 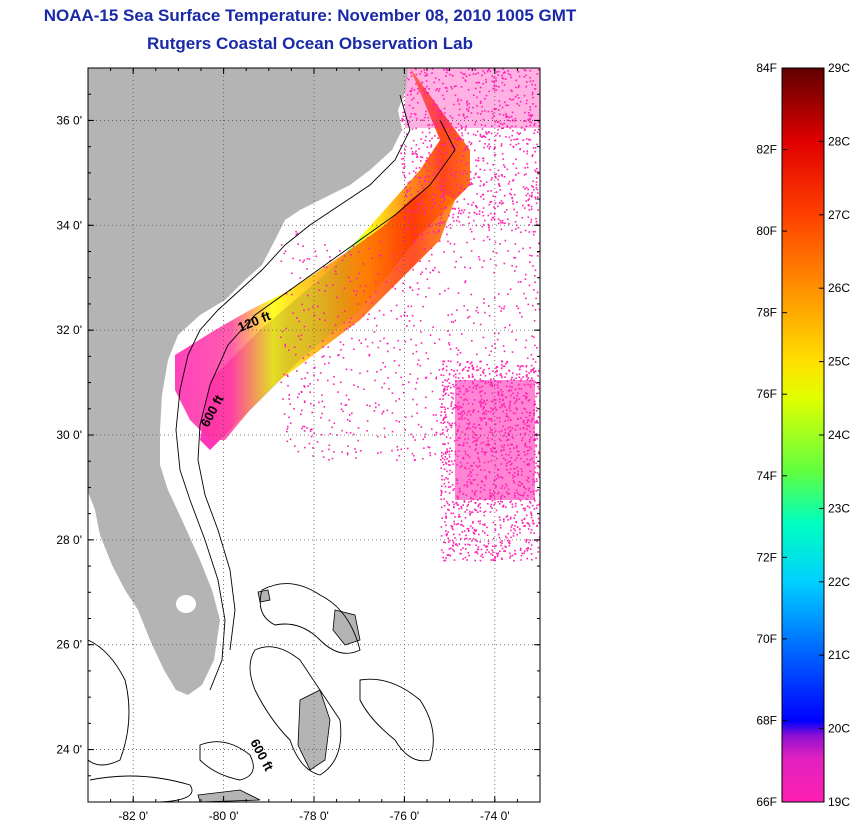 What do you see at coordinates (69, 330) in the screenshot?
I see `lat-tick-label: 32 0'` at bounding box center [69, 330].